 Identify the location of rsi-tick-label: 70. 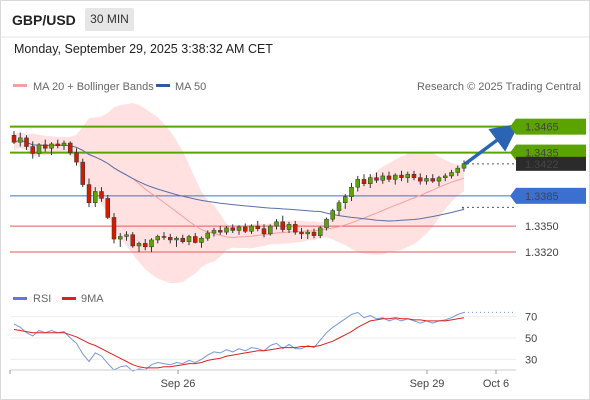
(531, 318).